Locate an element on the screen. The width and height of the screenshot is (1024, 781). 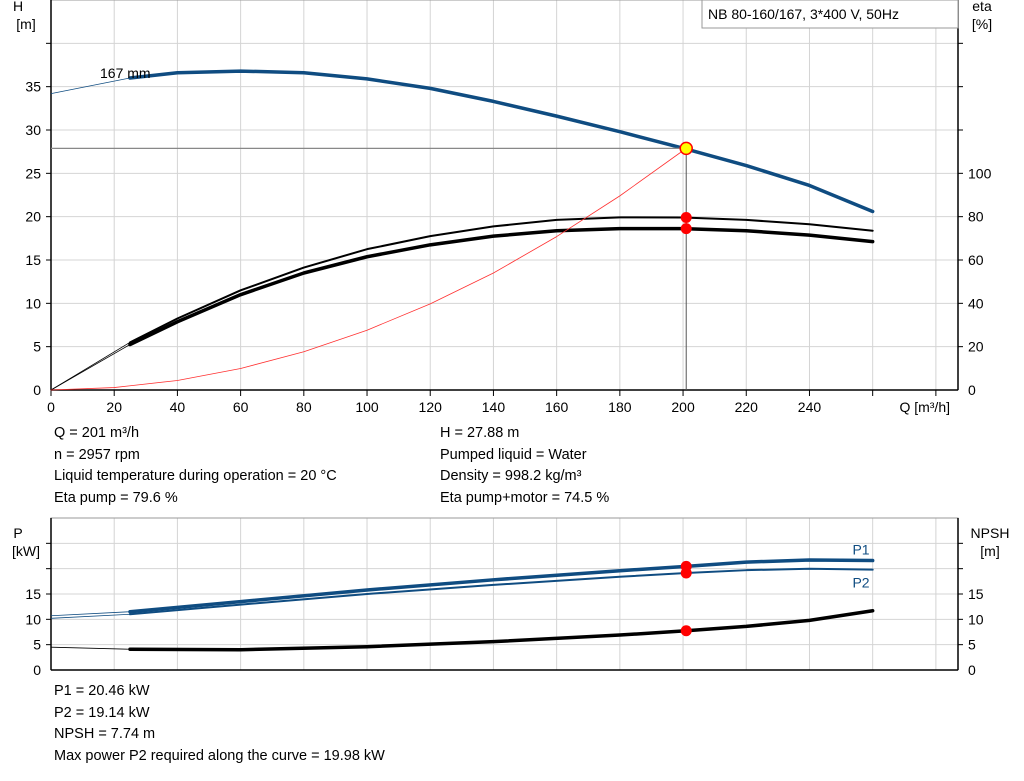
title-box is located at coordinates (830, 14).